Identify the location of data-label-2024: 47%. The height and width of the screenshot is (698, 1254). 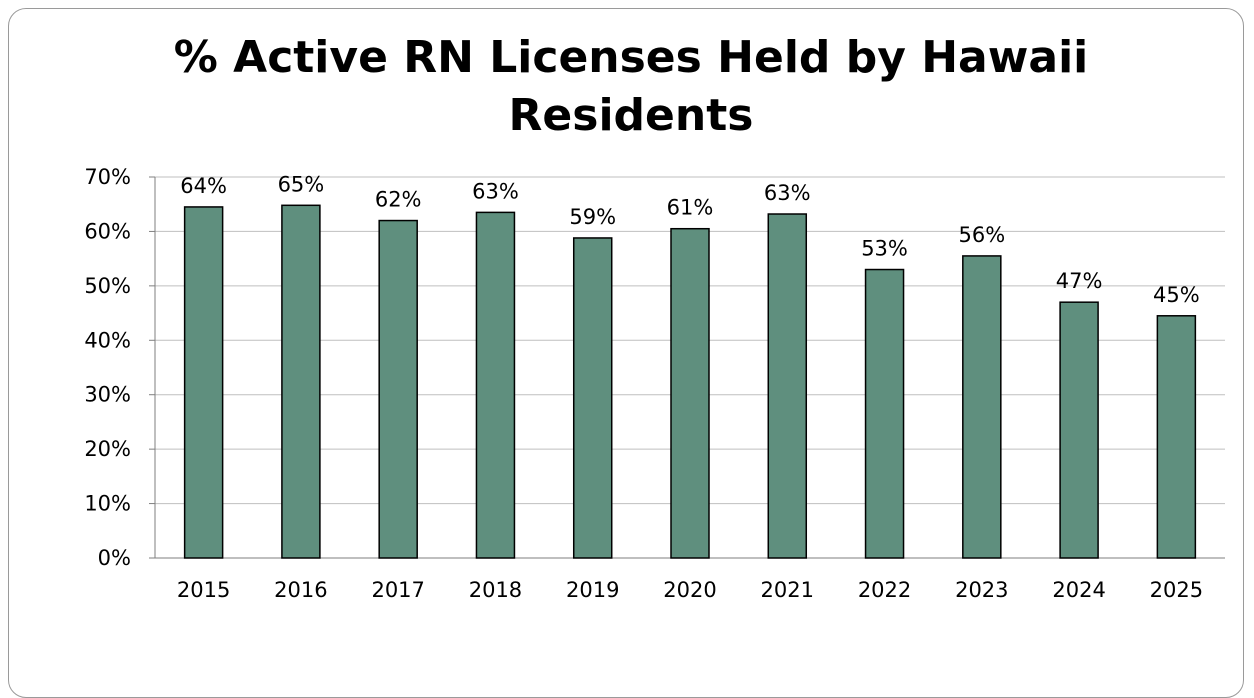
(1079, 281).